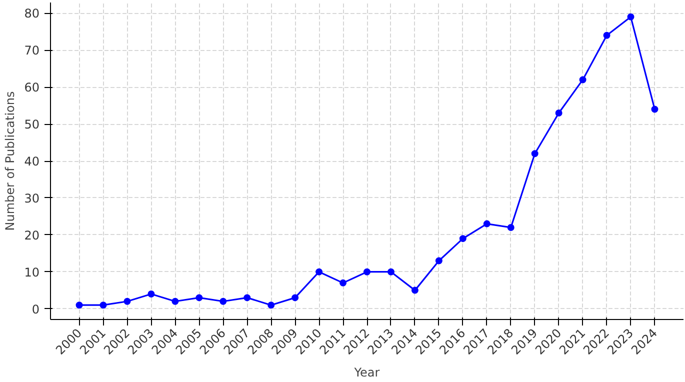 This screenshot has width=685, height=382. Describe the element at coordinates (32, 161) in the screenshot. I see `y-tick-label: 40` at that location.